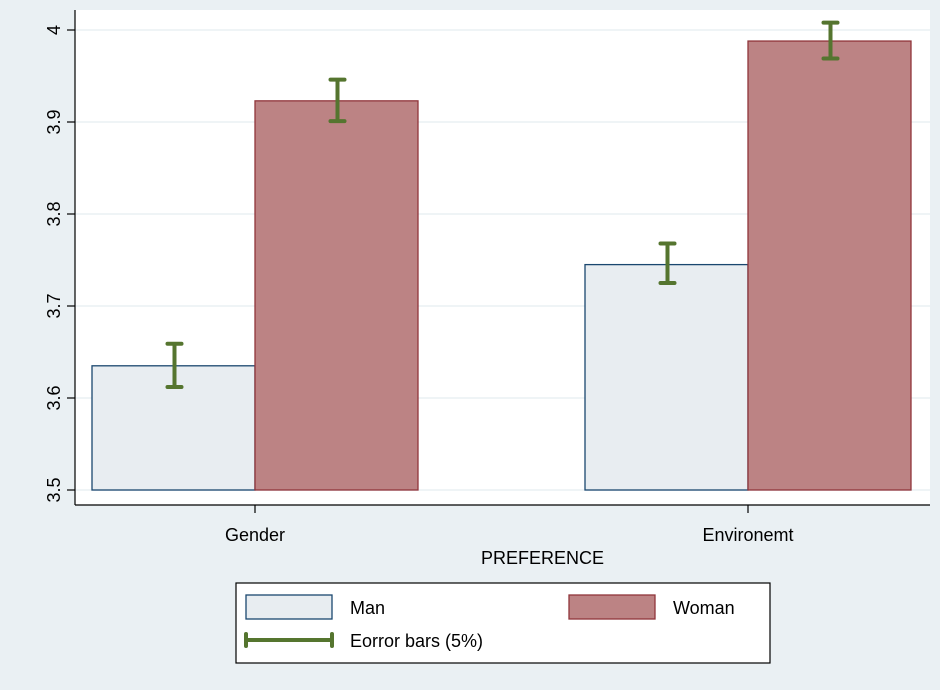 This screenshot has height=690, width=940. I want to click on y-tick-label: 4, so click(54, 30).